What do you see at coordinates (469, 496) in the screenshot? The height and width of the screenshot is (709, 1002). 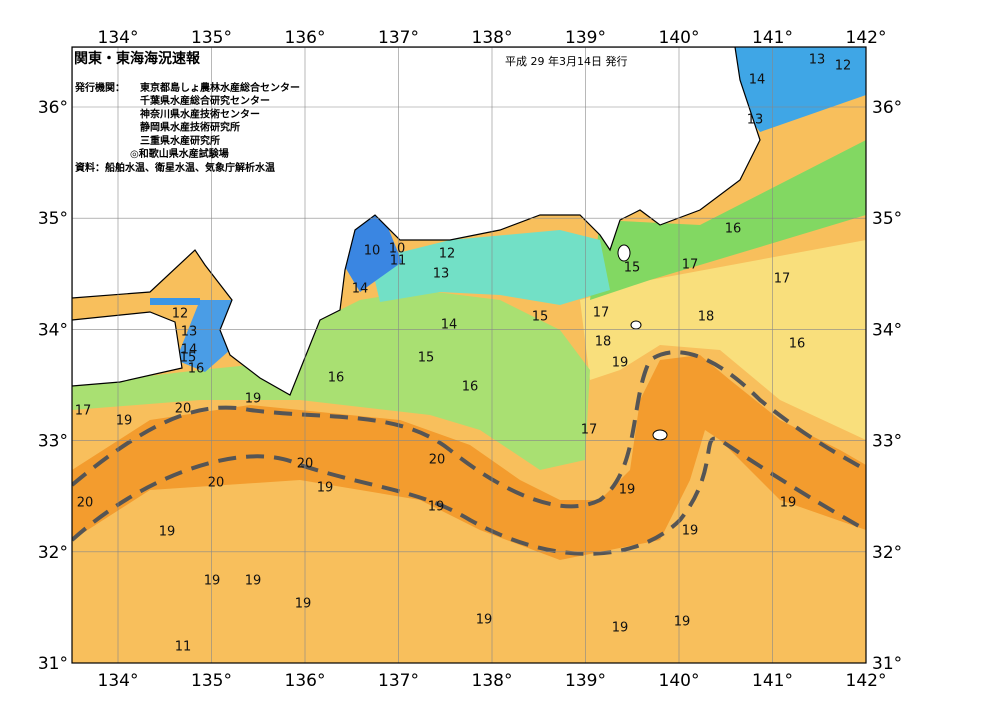 I see `kuroshio-axis-south` at bounding box center [469, 496].